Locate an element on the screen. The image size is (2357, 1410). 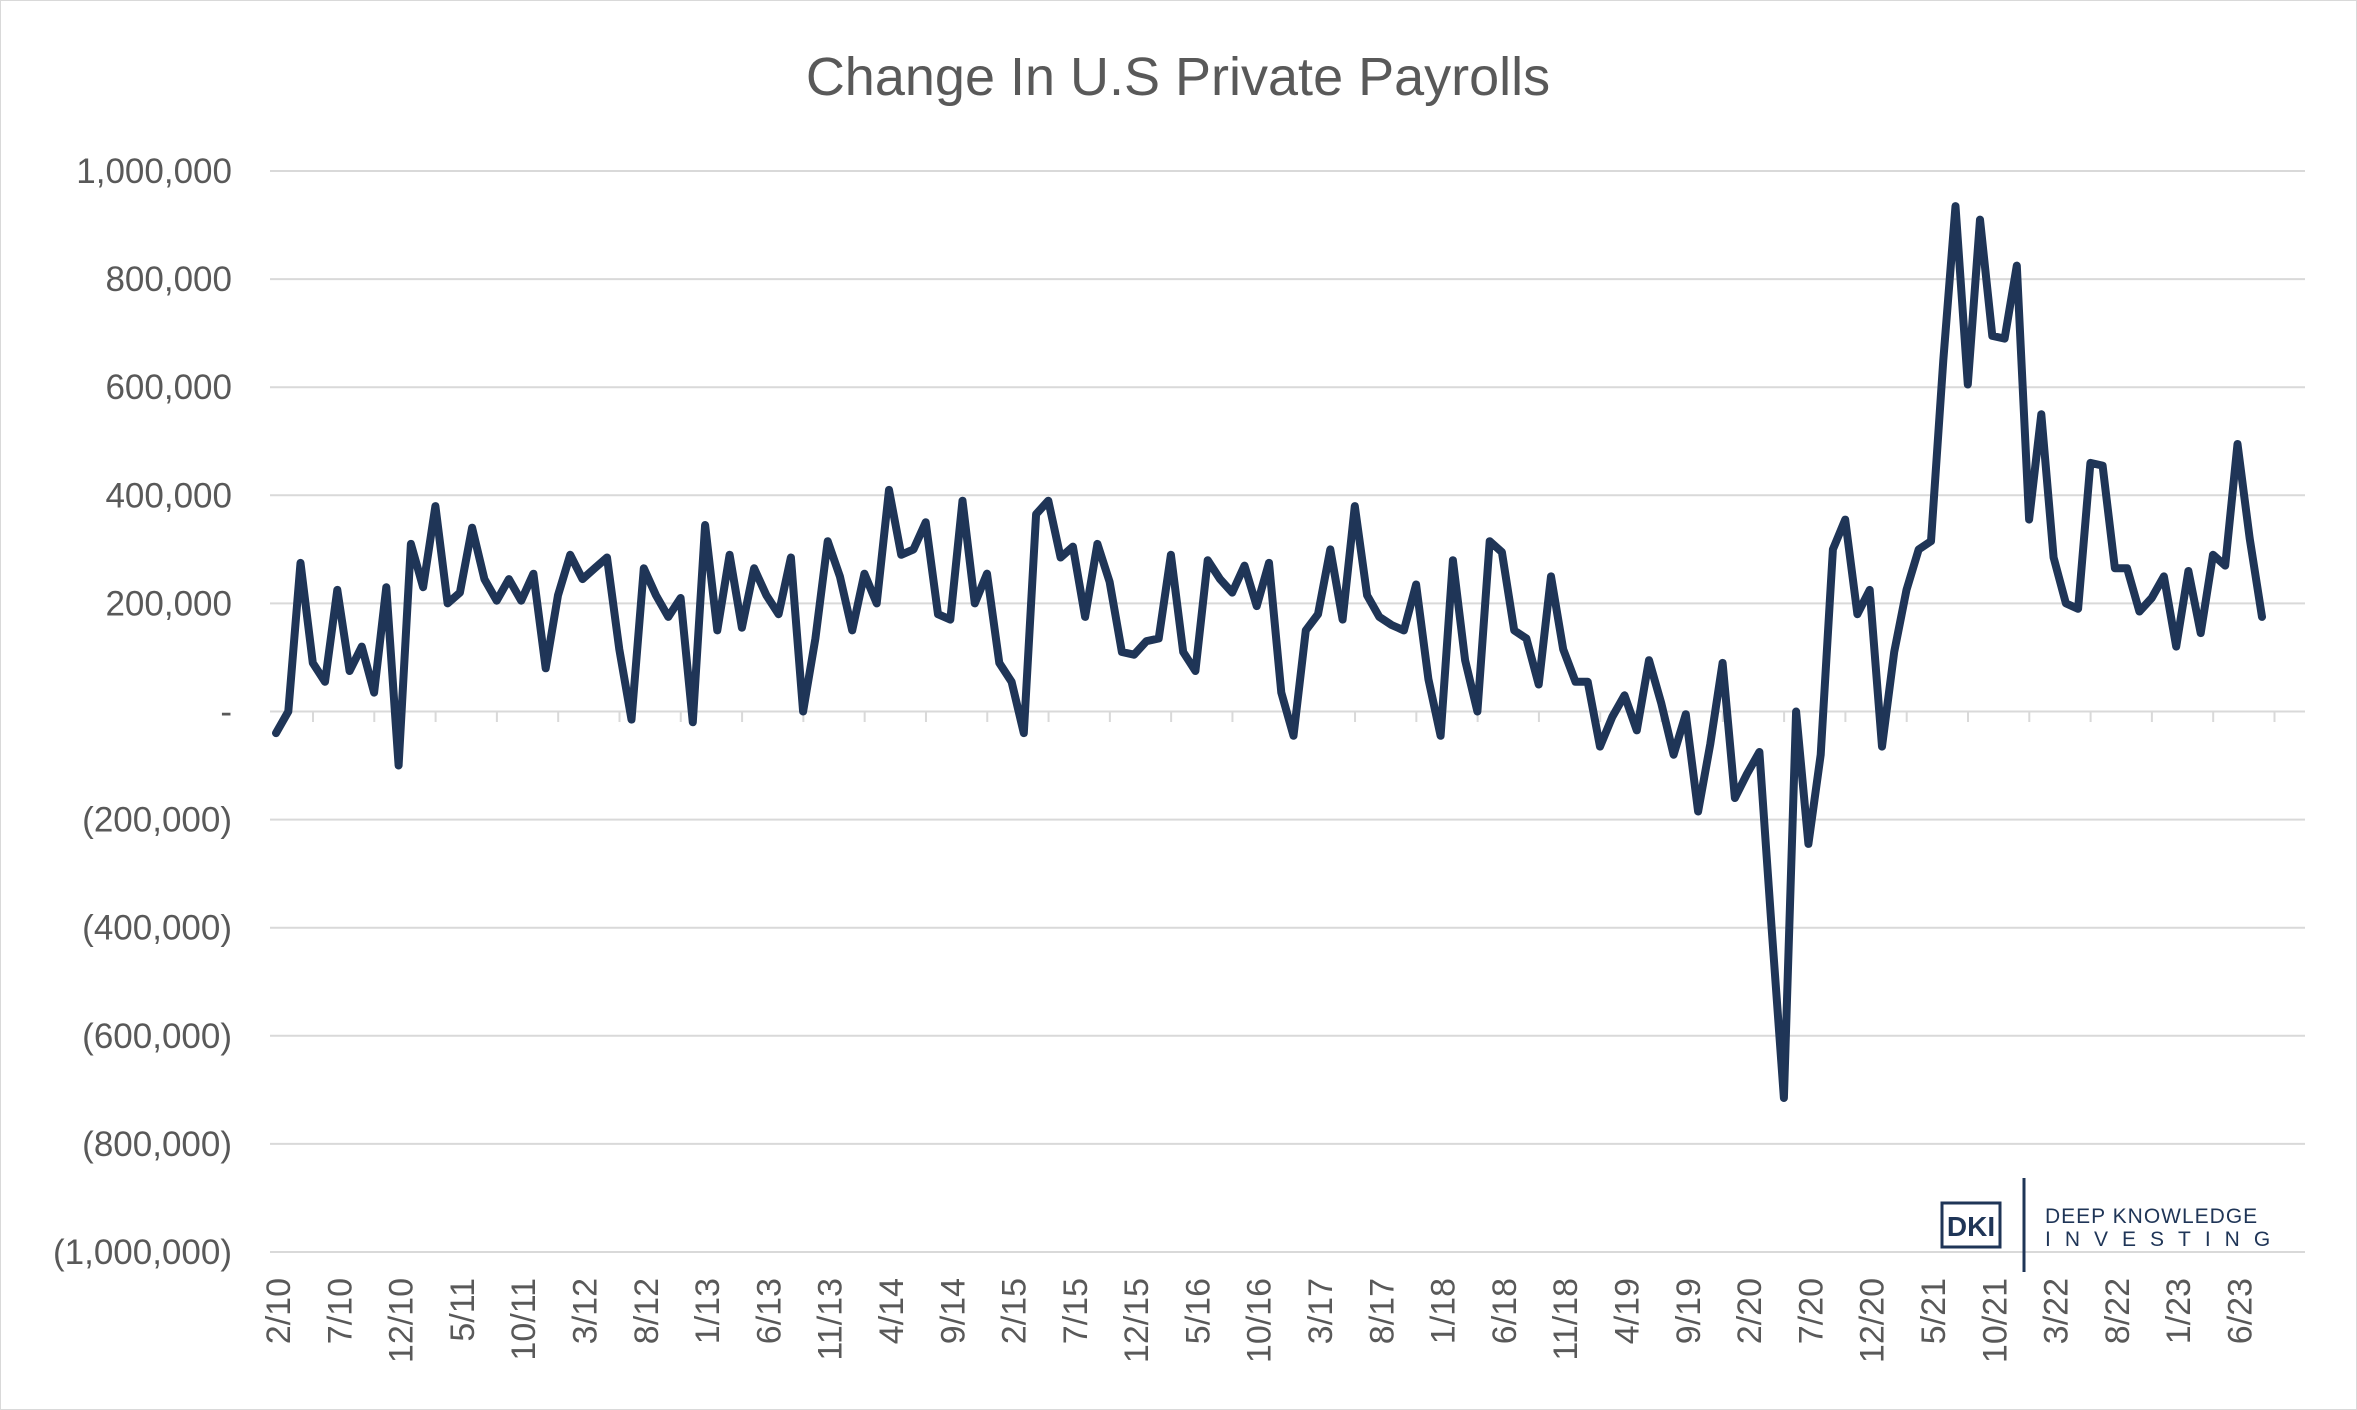
x-tick-label: 10/11 is located at coordinates (524, 1319).